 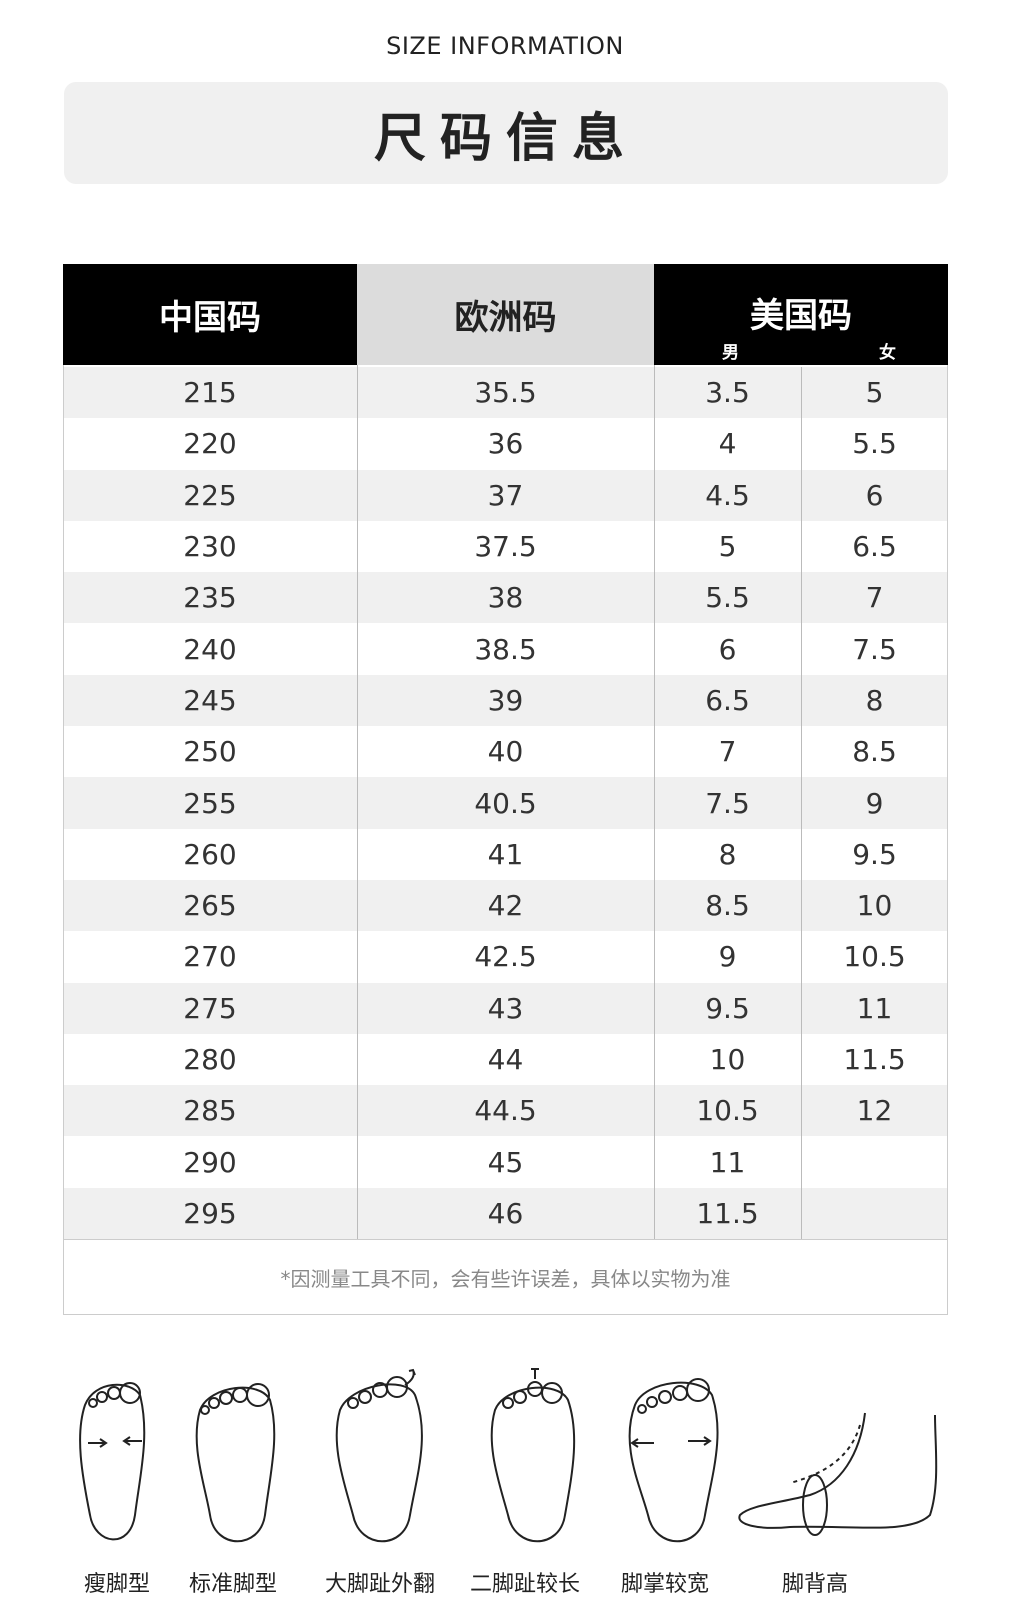 I want to click on table-cell: 37, so click(x=505, y=495).